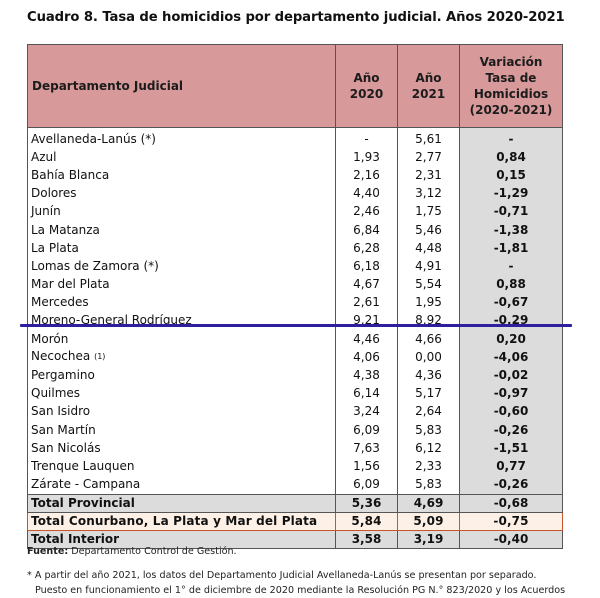 The width and height of the screenshot is (600, 598). Describe the element at coordinates (366, 230) in the screenshot. I see `rate-2020: 6,84` at that location.